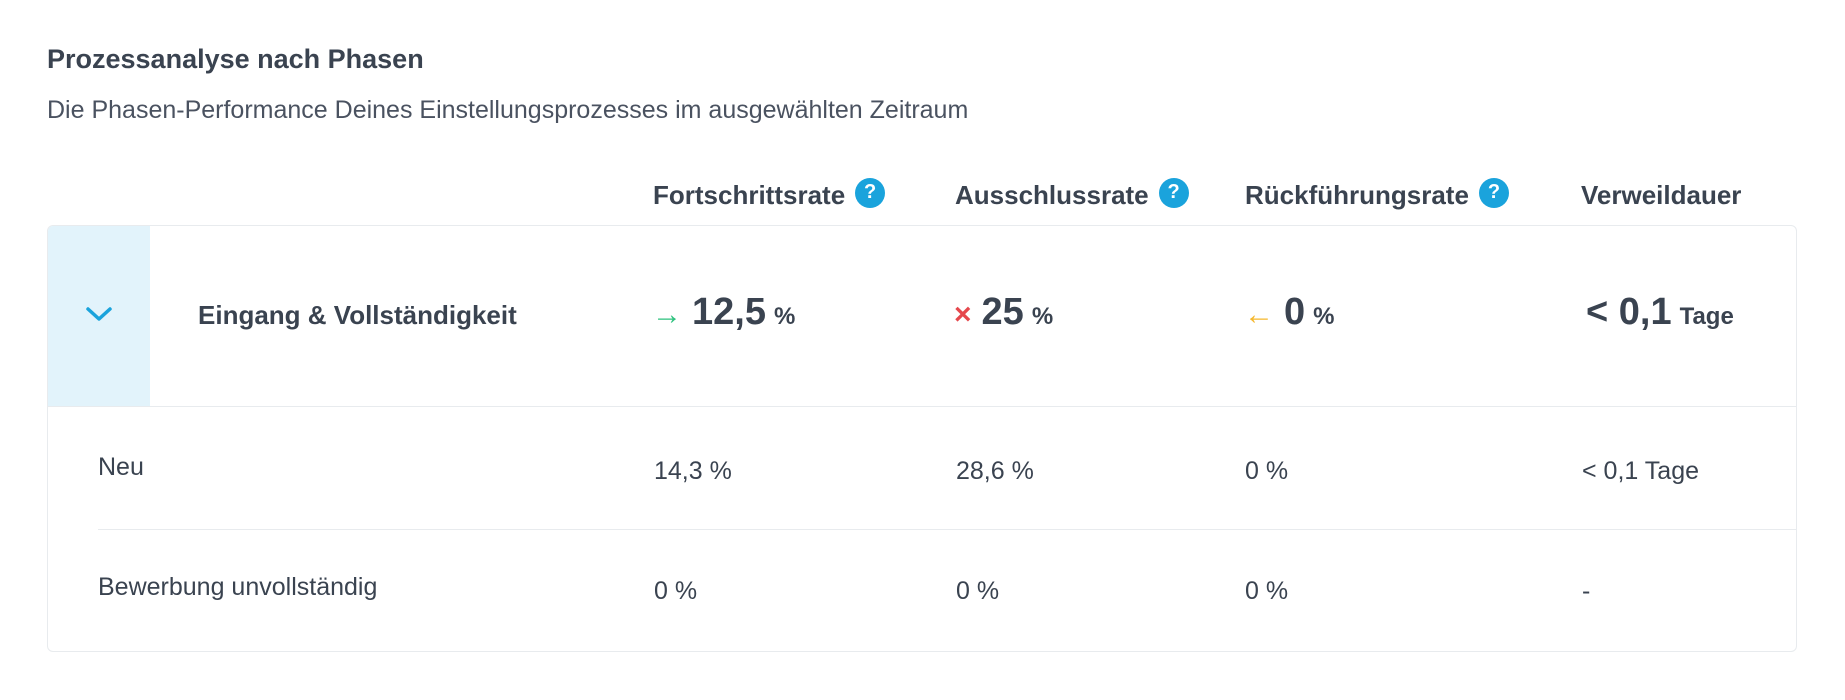 The height and width of the screenshot is (700, 1845). Describe the element at coordinates (693, 471) in the screenshot. I see `row-progress: 14,3 %` at that location.